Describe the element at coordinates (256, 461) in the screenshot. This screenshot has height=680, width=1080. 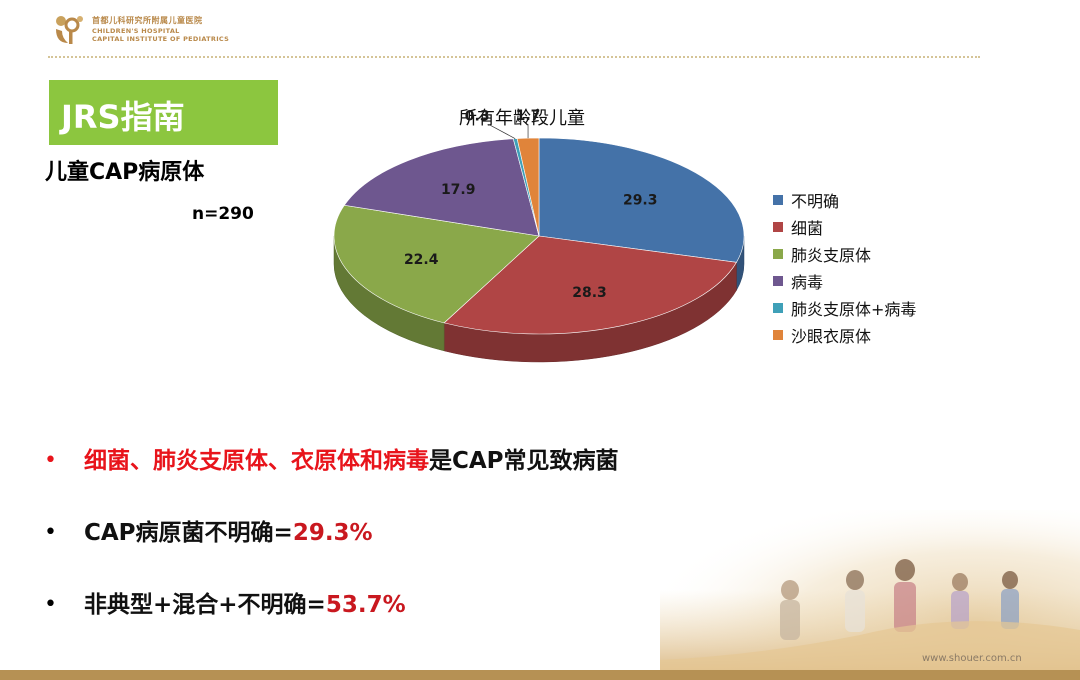
I see `bullet-highlight: 细菌、肺炎支原体、衣原体和病毒` at that location.